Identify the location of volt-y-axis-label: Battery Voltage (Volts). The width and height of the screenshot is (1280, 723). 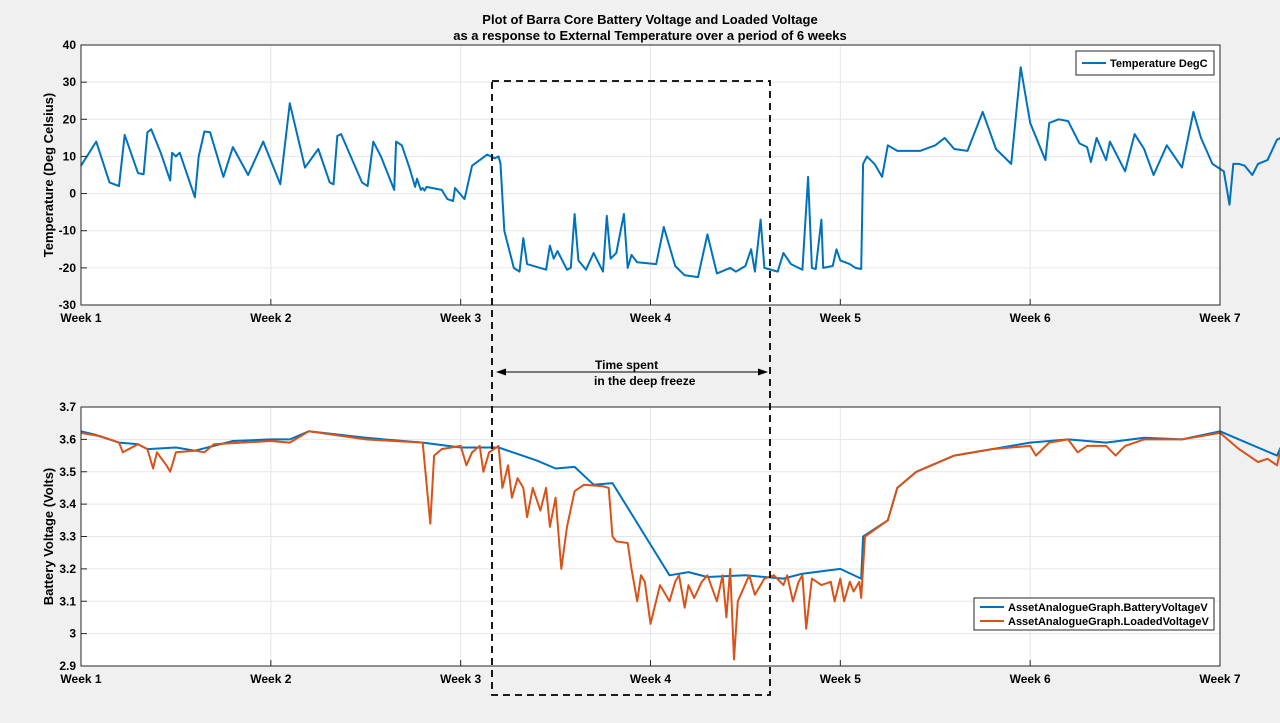
(48, 536).